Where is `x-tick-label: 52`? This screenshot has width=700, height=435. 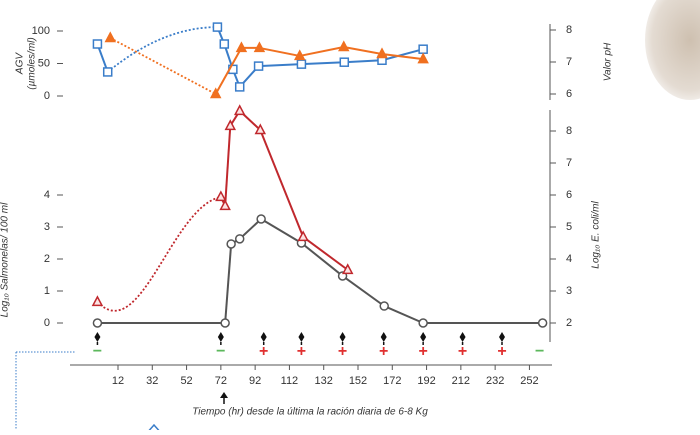
x-tick-label: 52 is located at coordinates (186, 381).